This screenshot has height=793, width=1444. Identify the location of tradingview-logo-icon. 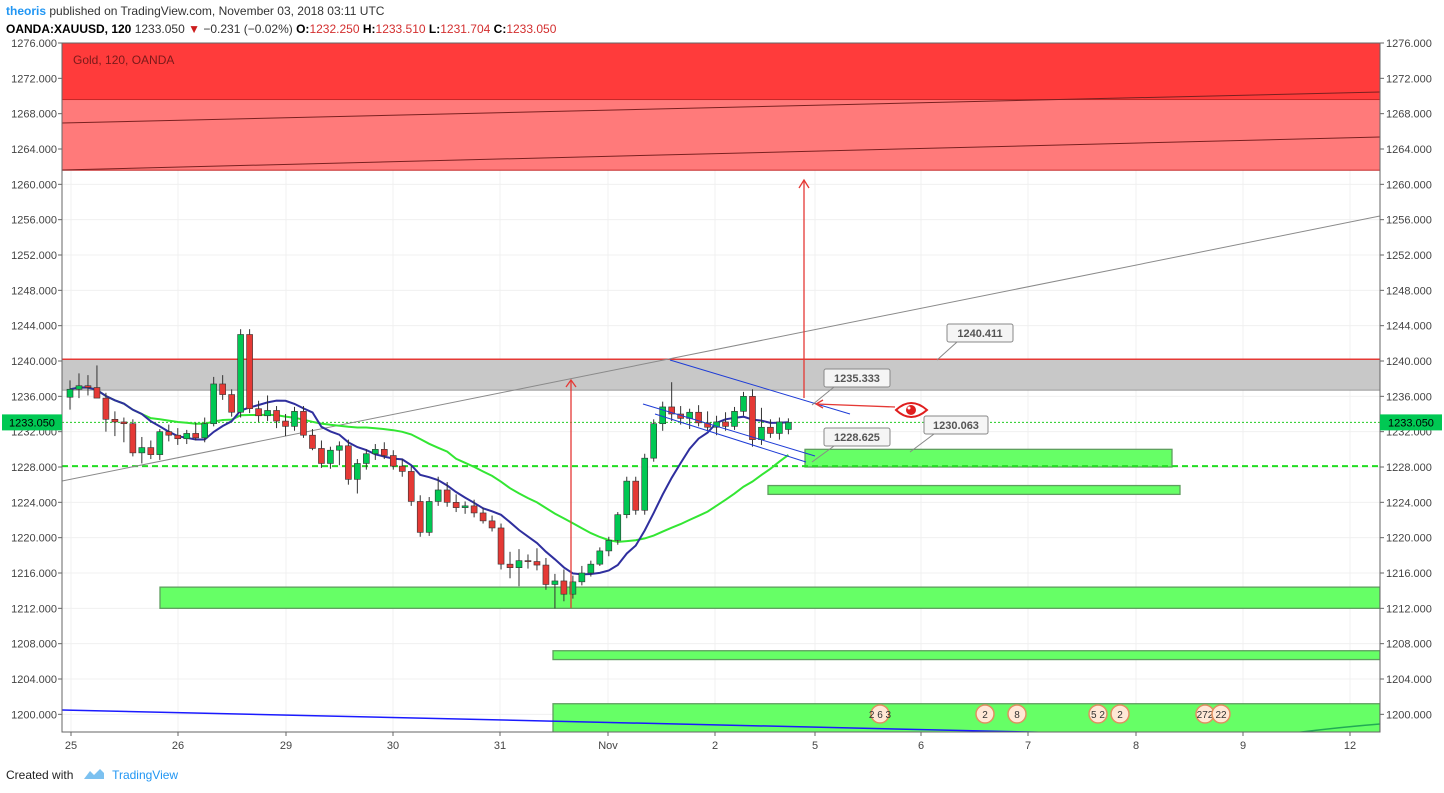
(94, 775).